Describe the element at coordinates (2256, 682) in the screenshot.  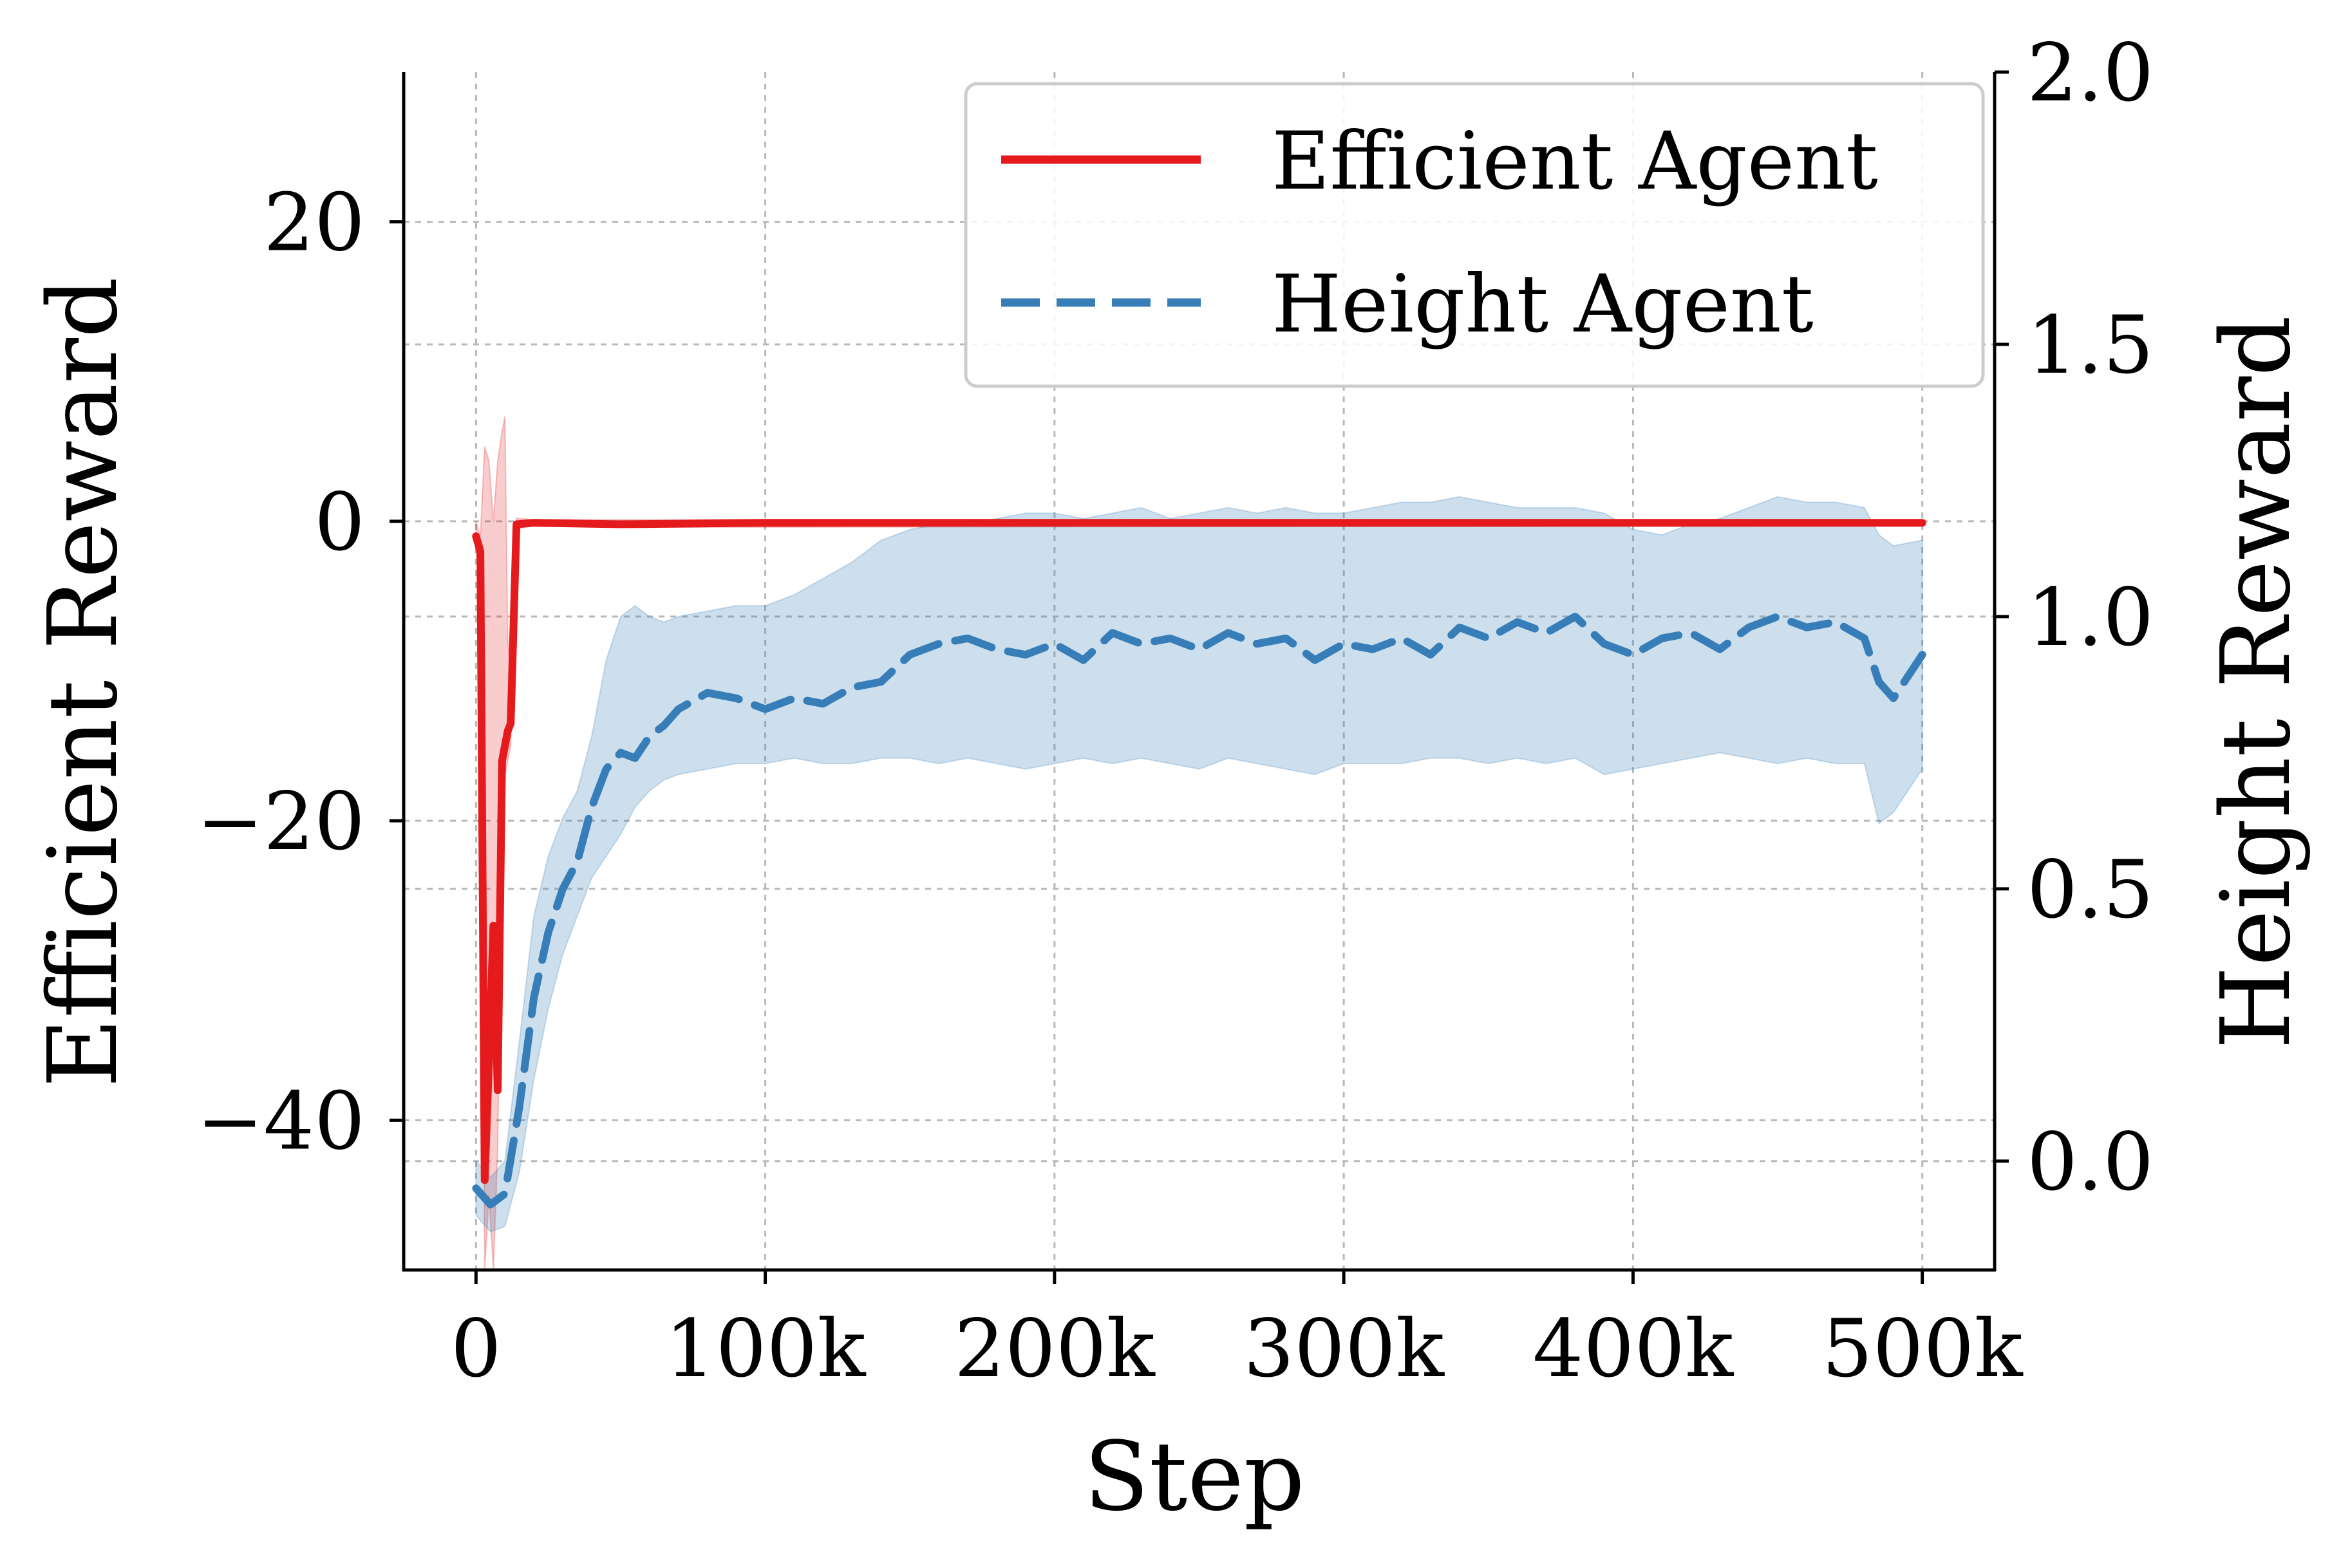
I see `right-y-axis-title: Height Reward` at that location.